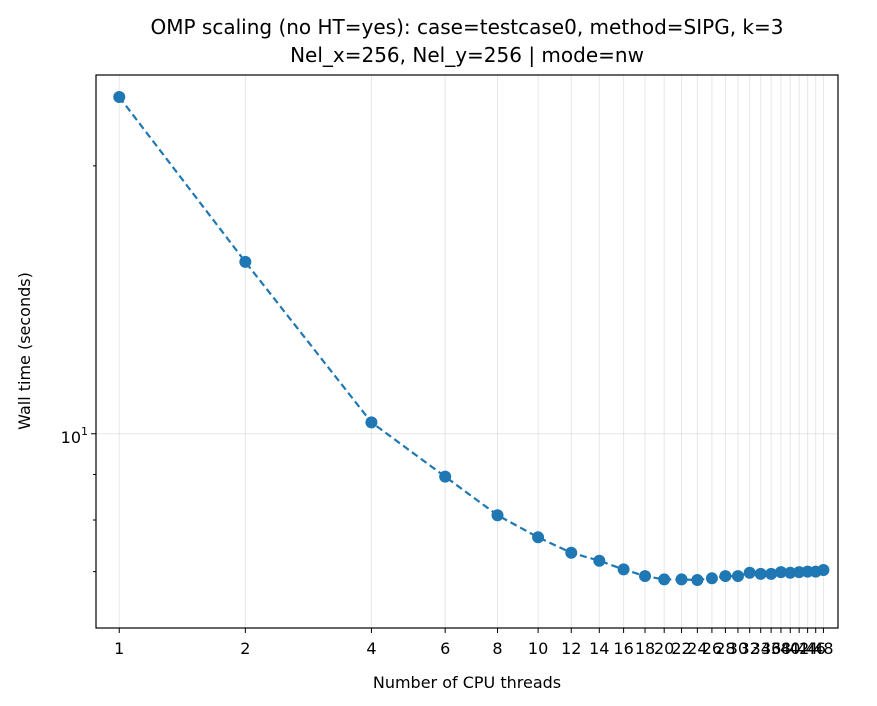 The image size is (877, 706). What do you see at coordinates (712, 648) in the screenshot?
I see `x-tick-label: 26` at bounding box center [712, 648].